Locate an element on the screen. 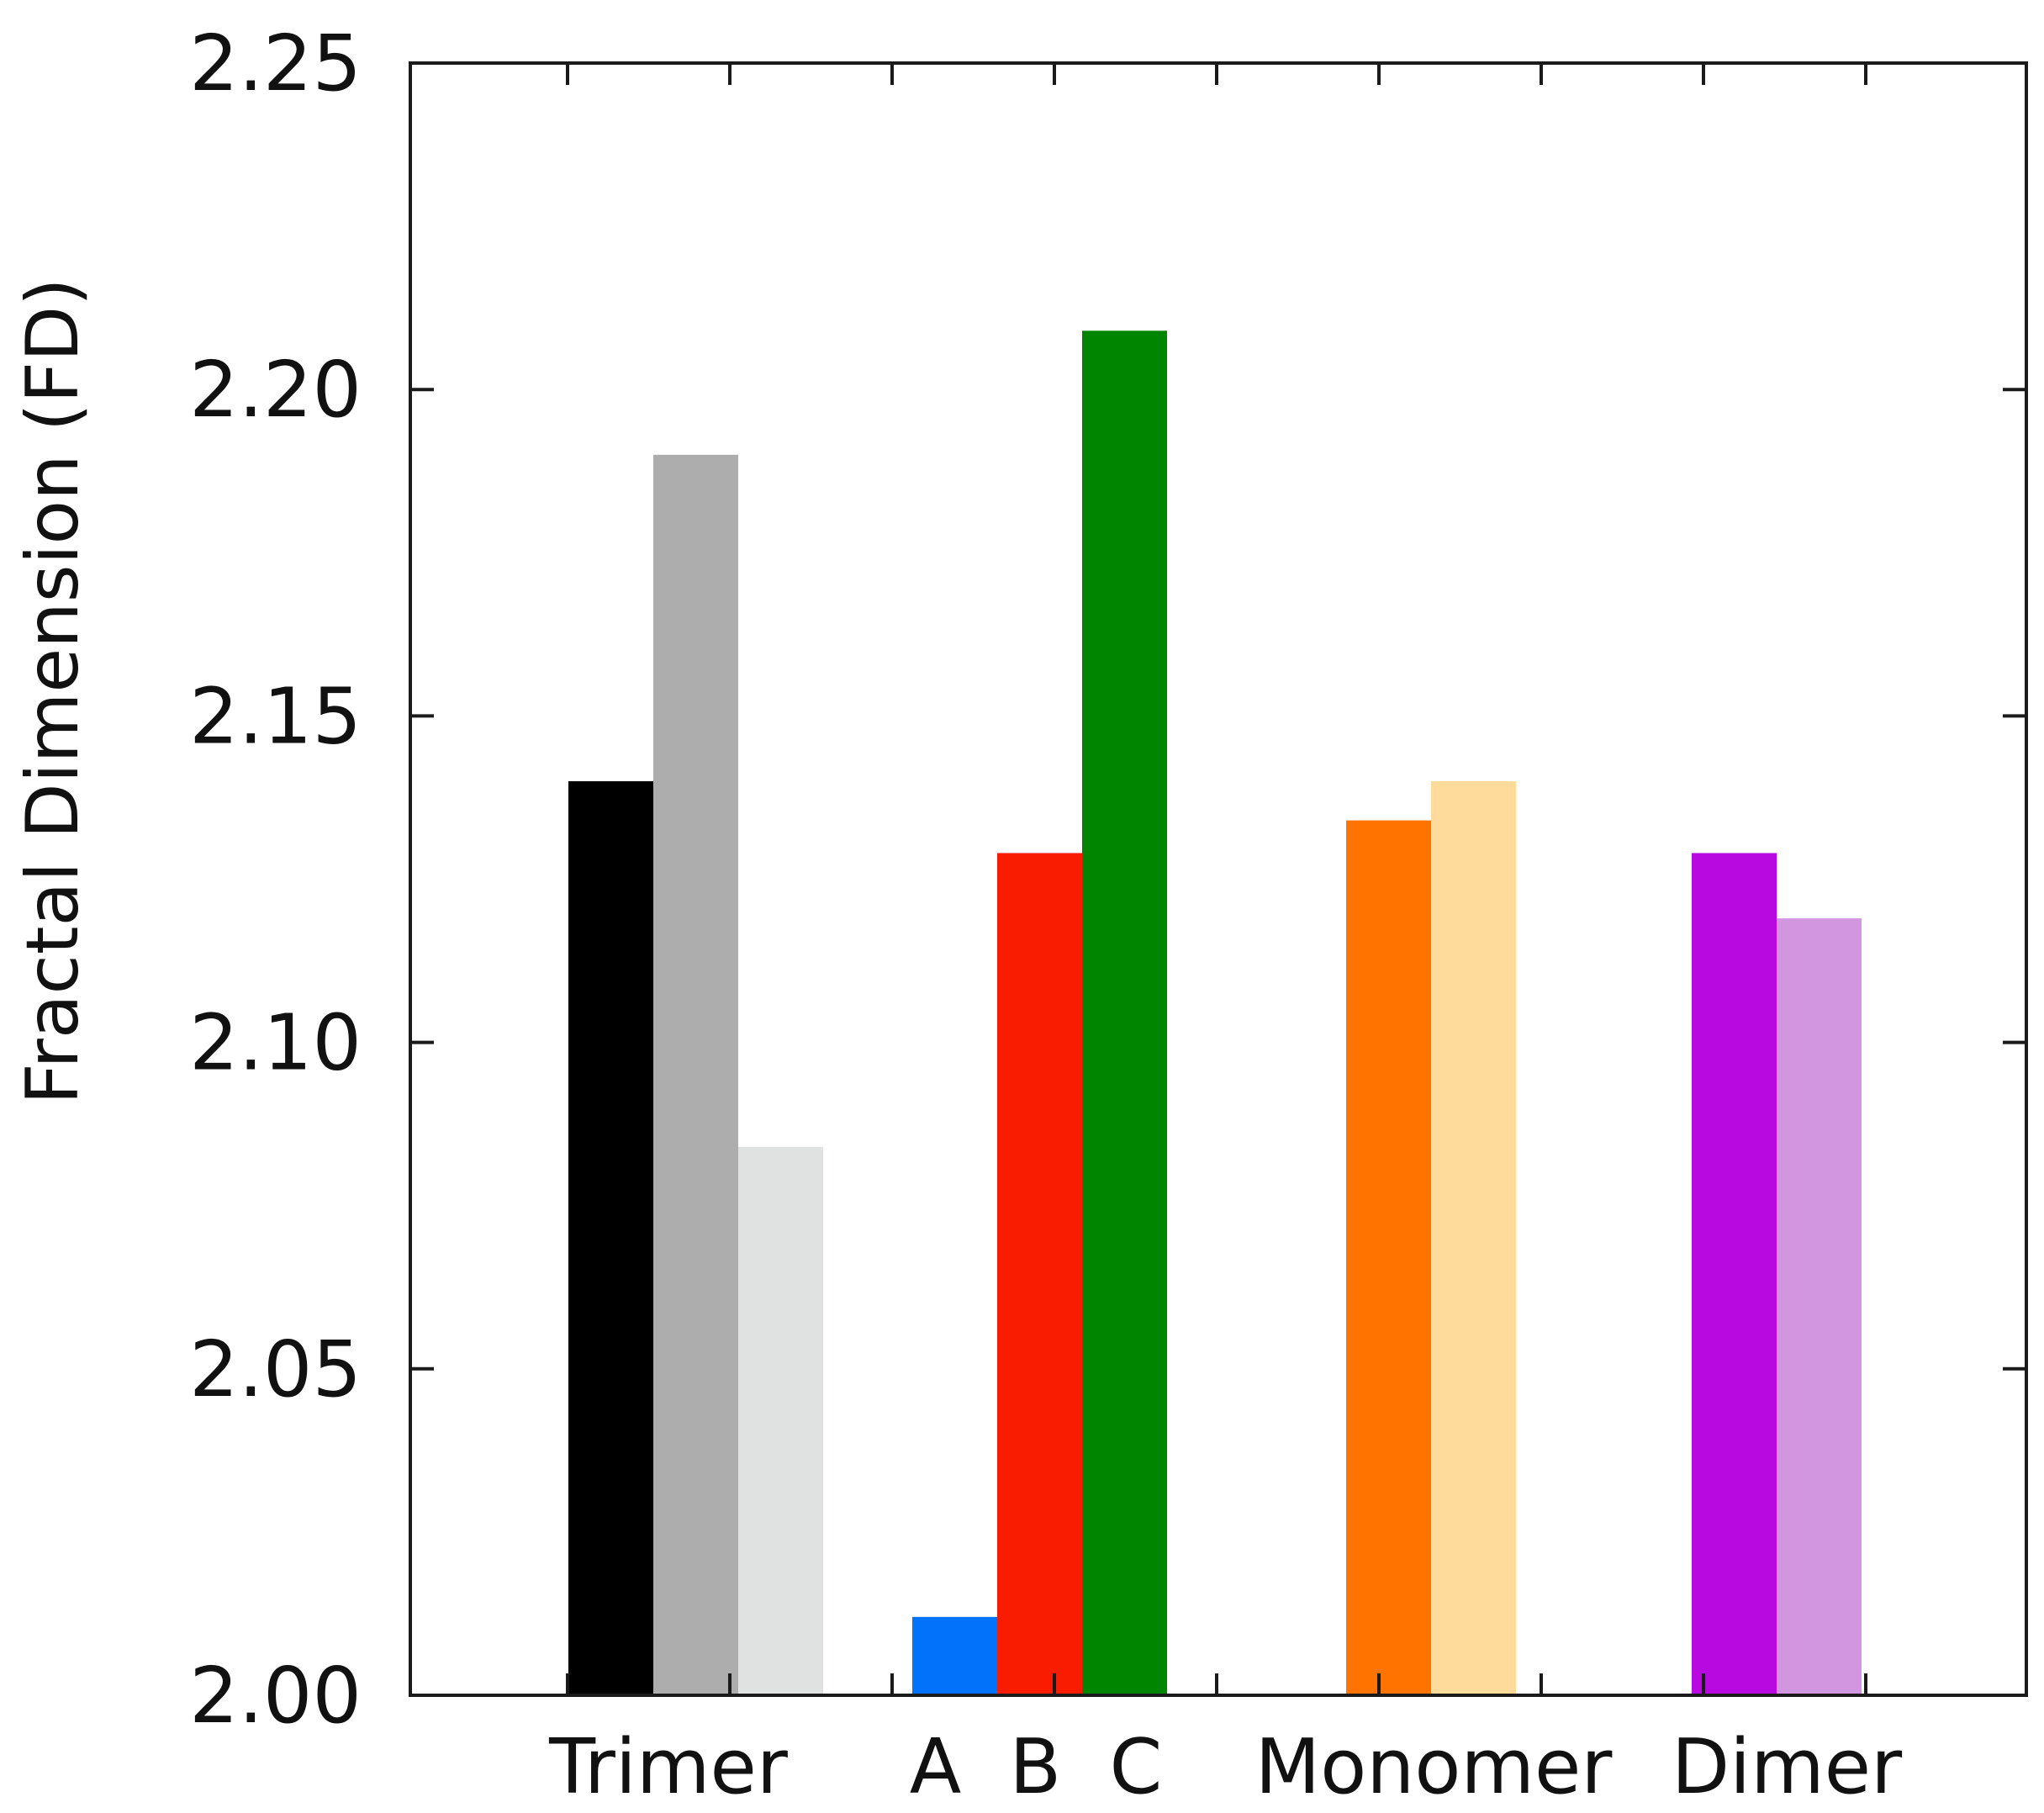  y-tick-labels: 2.00 2.05 2.10 2.15 2.20 2.25 is located at coordinates (275, 879).